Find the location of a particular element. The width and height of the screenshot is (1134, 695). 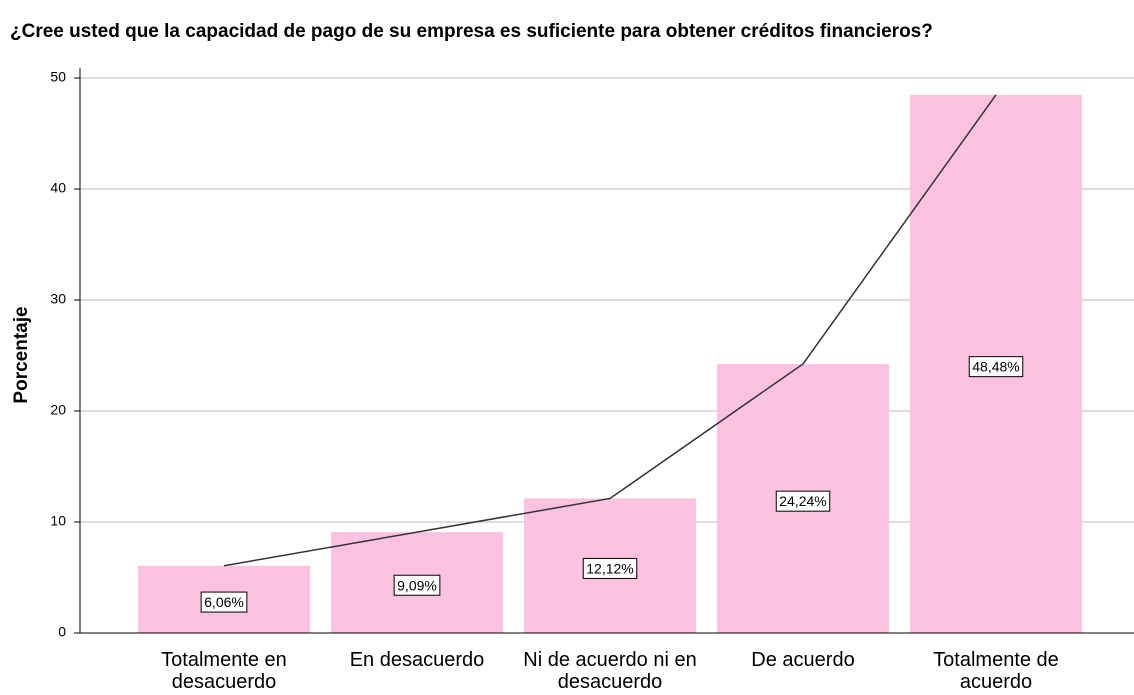

y-tick-label: 0 is located at coordinates (62, 632).